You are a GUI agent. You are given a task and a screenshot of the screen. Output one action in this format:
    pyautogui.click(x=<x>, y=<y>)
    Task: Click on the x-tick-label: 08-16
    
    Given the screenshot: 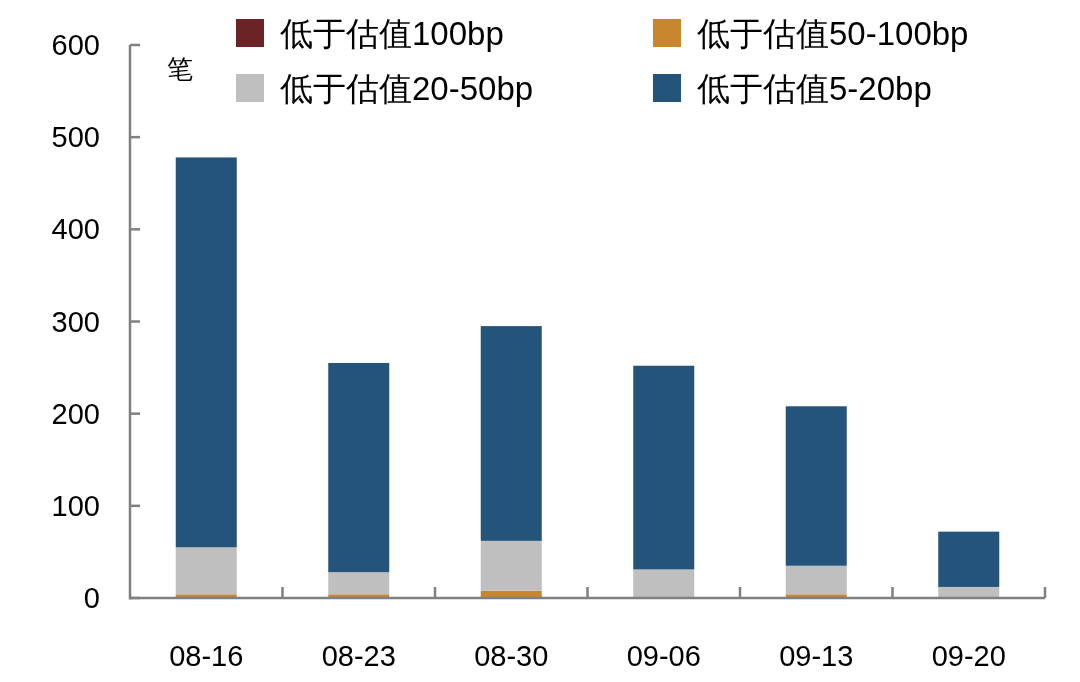 What is the action you would take?
    pyautogui.click(x=206, y=656)
    